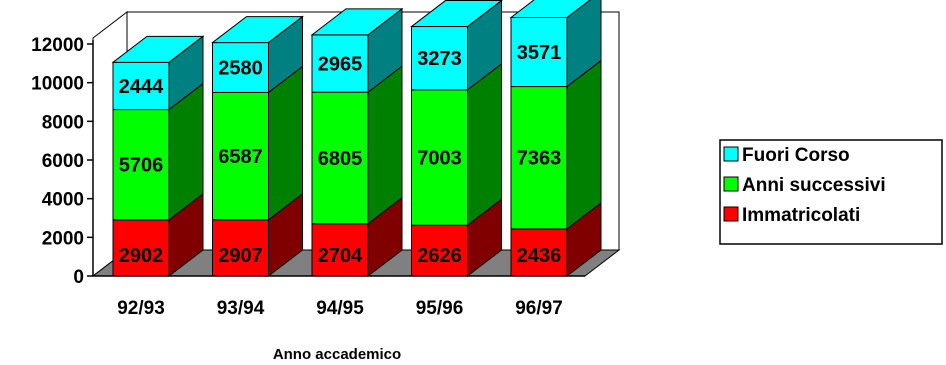 This screenshot has height=365, width=946. Describe the element at coordinates (340, 308) in the screenshot. I see `x-tick-label: 94/95` at that location.